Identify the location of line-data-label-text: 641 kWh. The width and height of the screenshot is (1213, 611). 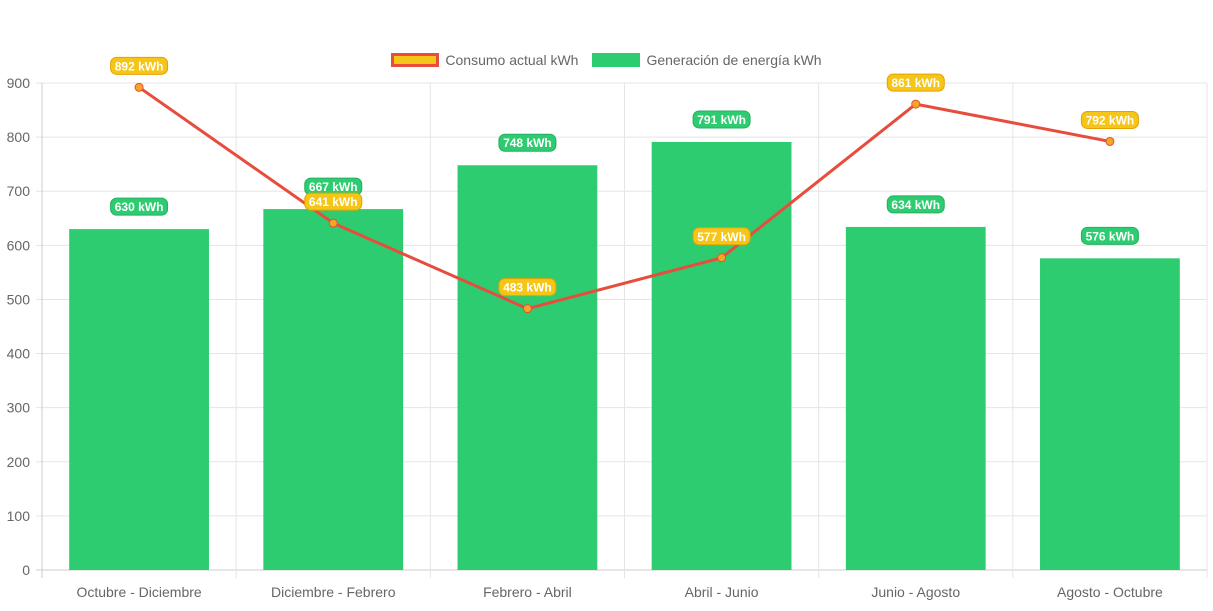
(333, 202).